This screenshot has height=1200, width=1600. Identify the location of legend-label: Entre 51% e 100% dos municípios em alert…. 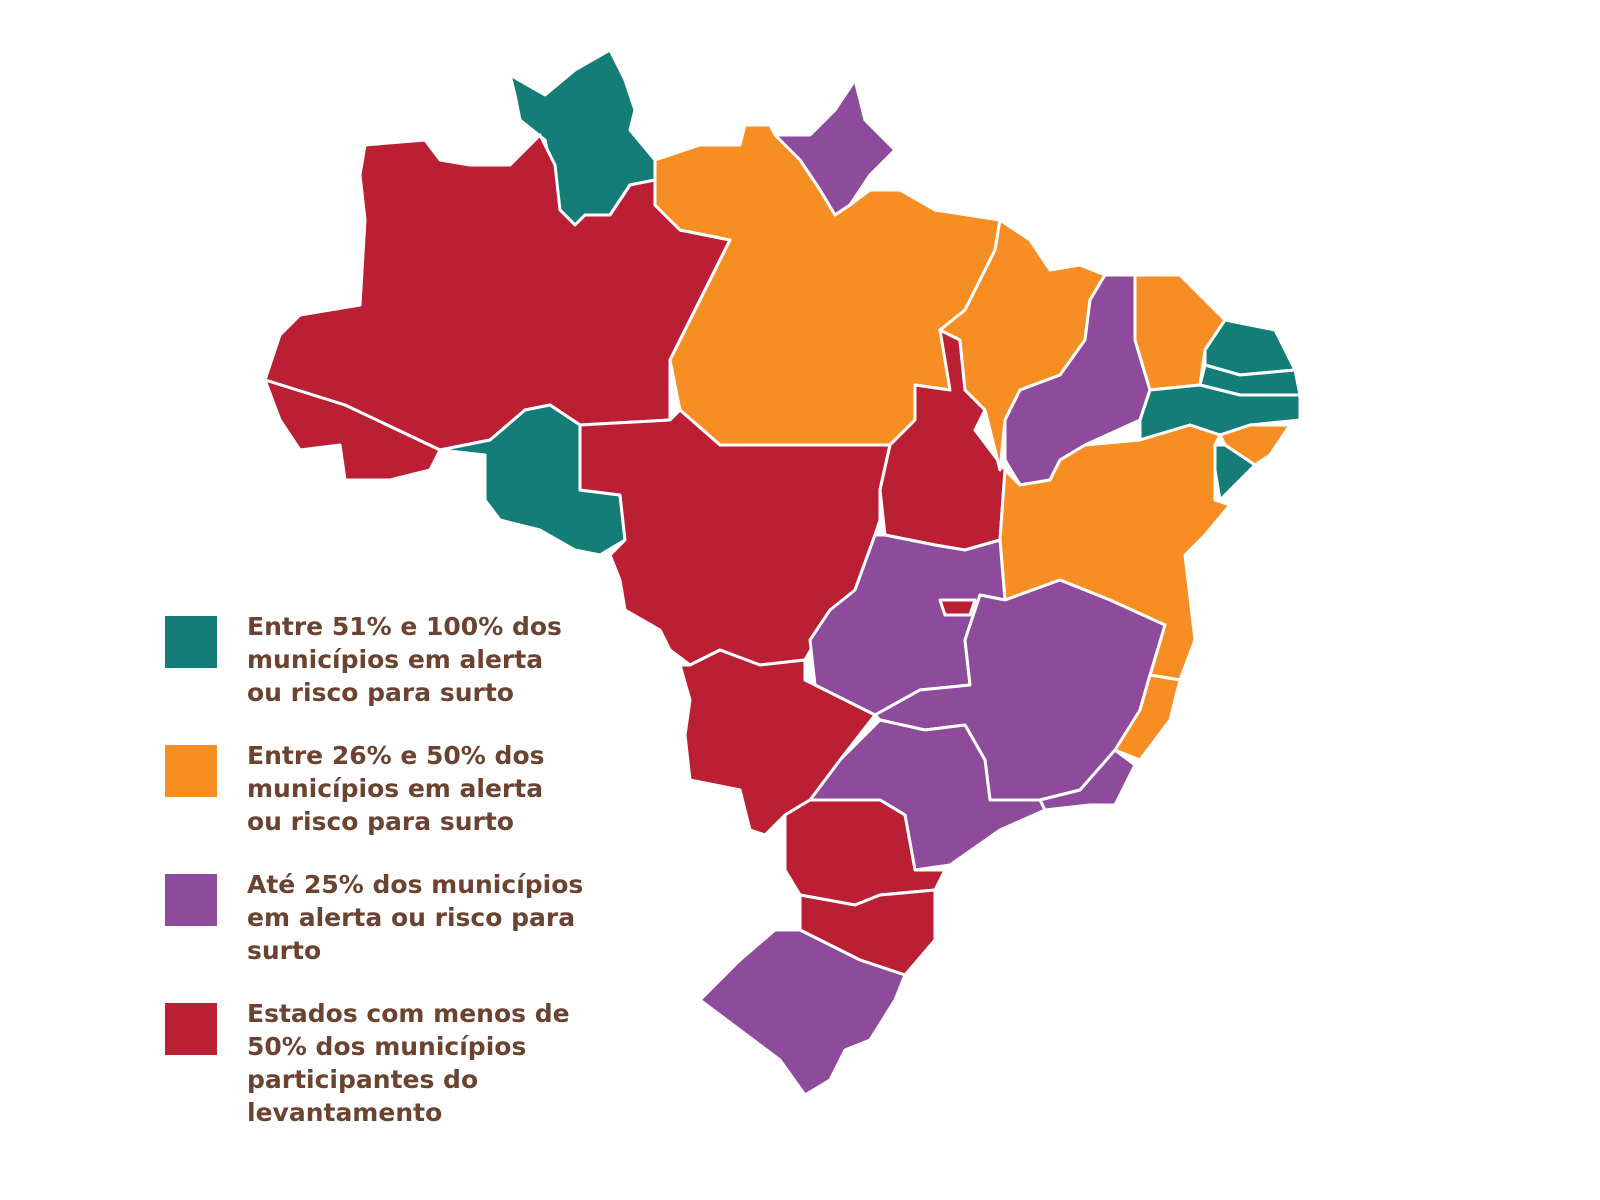
(404, 659).